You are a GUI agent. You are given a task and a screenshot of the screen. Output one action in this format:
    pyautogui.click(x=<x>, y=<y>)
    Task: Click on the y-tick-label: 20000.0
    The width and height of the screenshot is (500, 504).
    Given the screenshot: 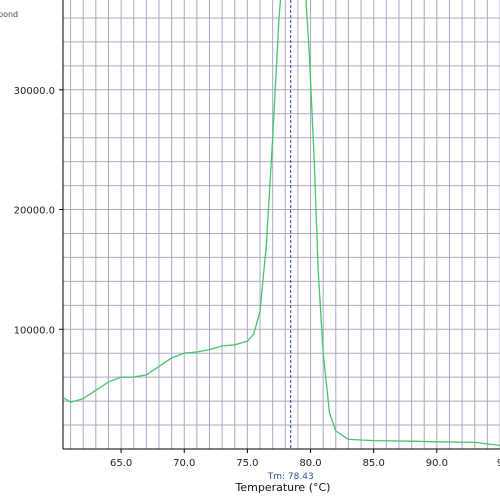 What is the action you would take?
    pyautogui.click(x=34, y=211)
    